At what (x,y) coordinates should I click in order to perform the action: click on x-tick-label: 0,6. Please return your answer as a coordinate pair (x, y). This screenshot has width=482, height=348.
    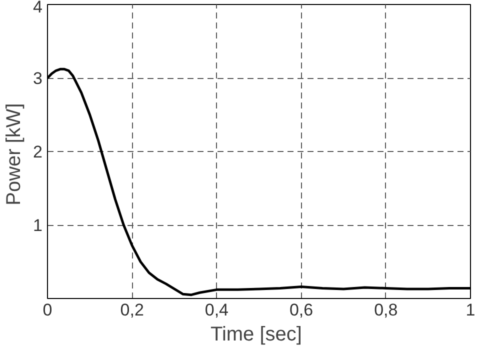
    Looking at the image, I should click on (301, 310).